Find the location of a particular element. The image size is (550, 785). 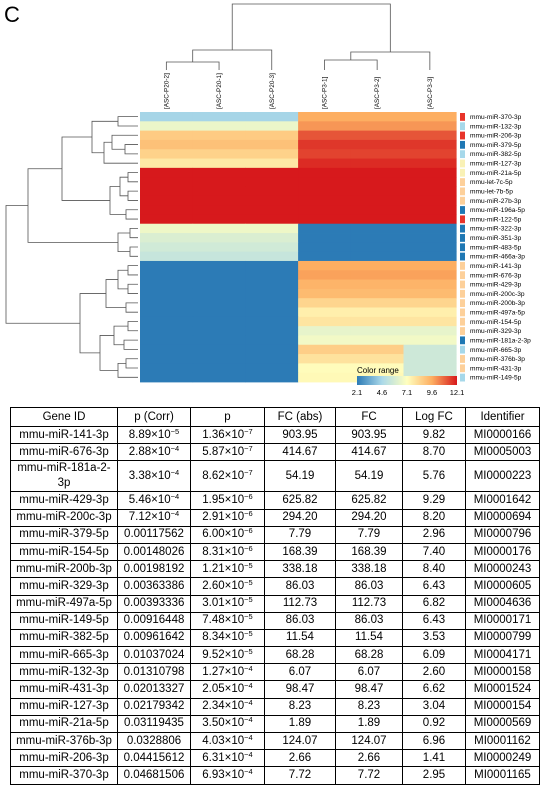

table-cell: 6.82 is located at coordinates (434, 603).